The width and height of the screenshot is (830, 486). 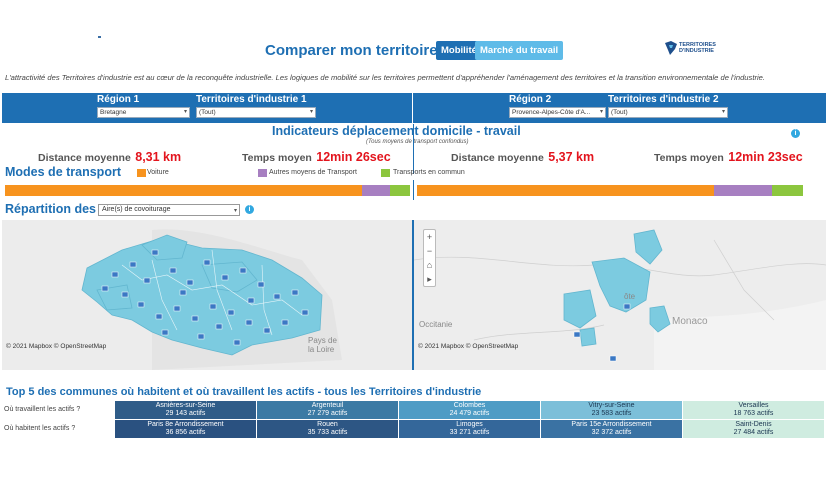 What do you see at coordinates (256, 112) in the screenshot?
I see `ti1-dropdown: (Tout) ▾` at bounding box center [256, 112].